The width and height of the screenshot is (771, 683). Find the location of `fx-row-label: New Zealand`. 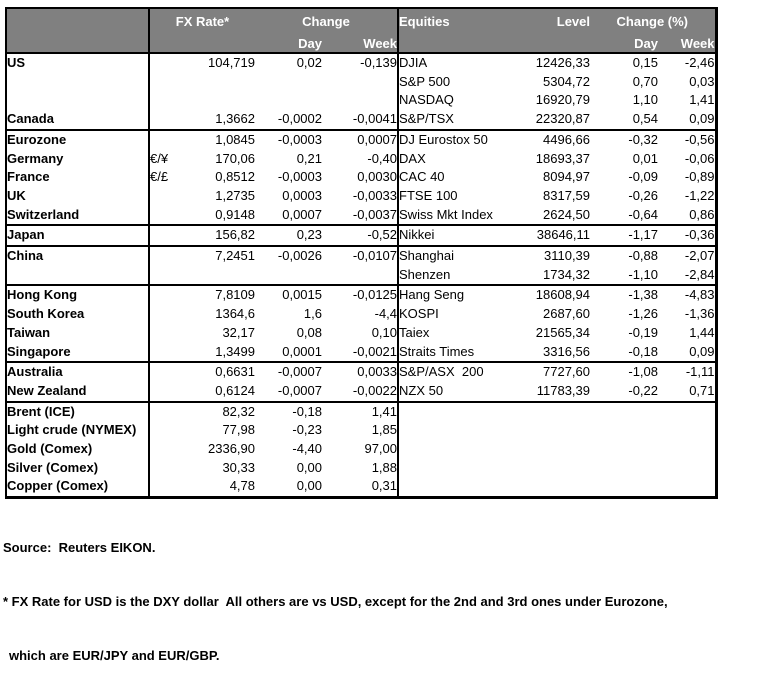

fx-row-label: New Zealand is located at coordinates (78, 391).